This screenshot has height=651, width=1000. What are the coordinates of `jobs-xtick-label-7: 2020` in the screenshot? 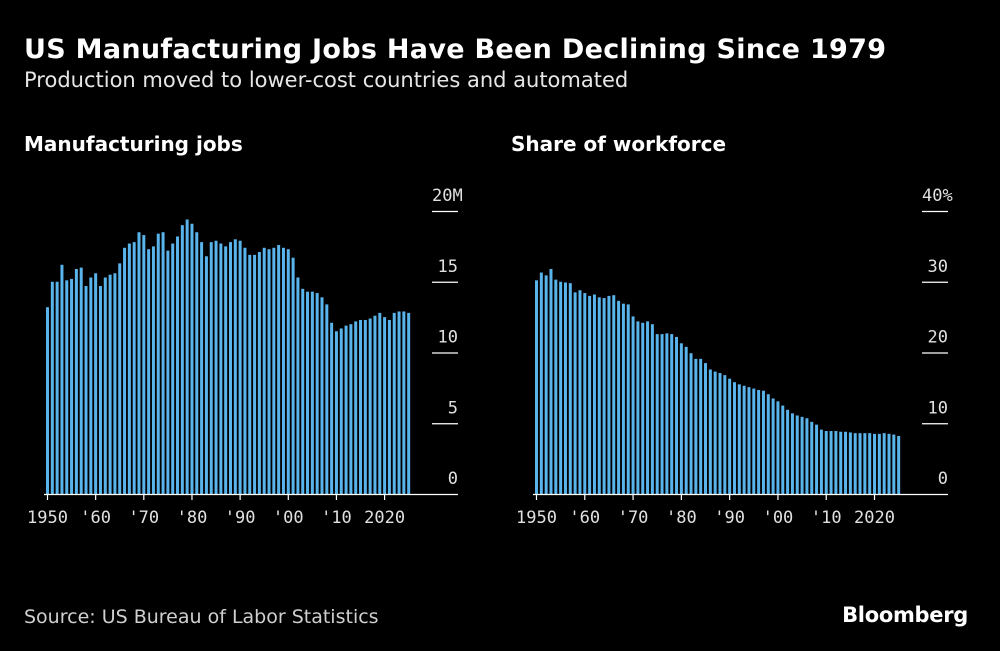 It's located at (384, 518).